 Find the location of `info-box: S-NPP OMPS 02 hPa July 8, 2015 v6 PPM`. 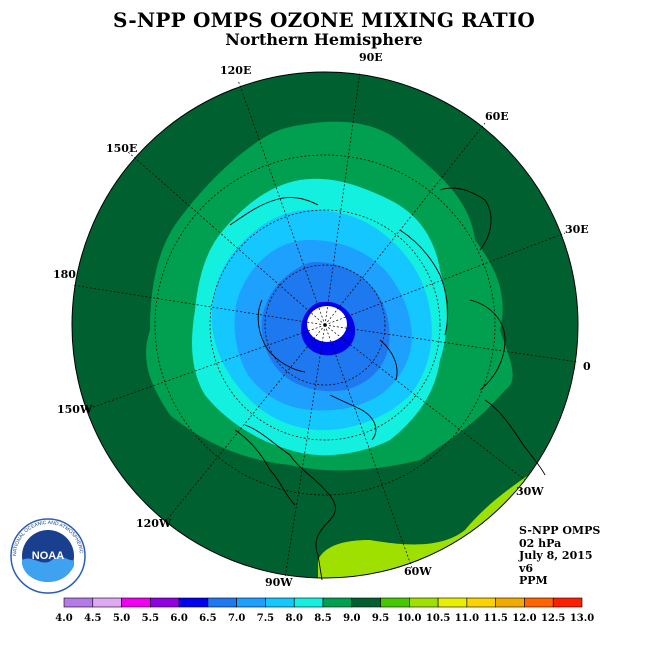

info-box: S-NPP OMPS 02 hPa July 8, 2015 v6 PPM is located at coordinates (560, 556).